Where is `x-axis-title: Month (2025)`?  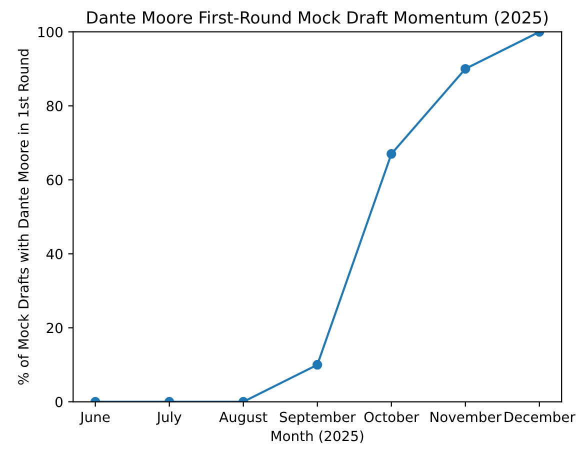
x-axis-title: Month (2025) is located at coordinates (318, 436).